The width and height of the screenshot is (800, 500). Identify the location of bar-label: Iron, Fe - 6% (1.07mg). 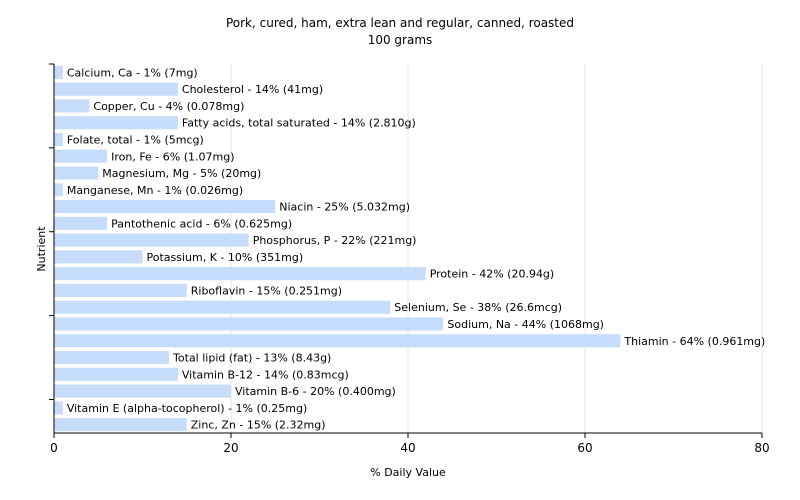
(172, 156).